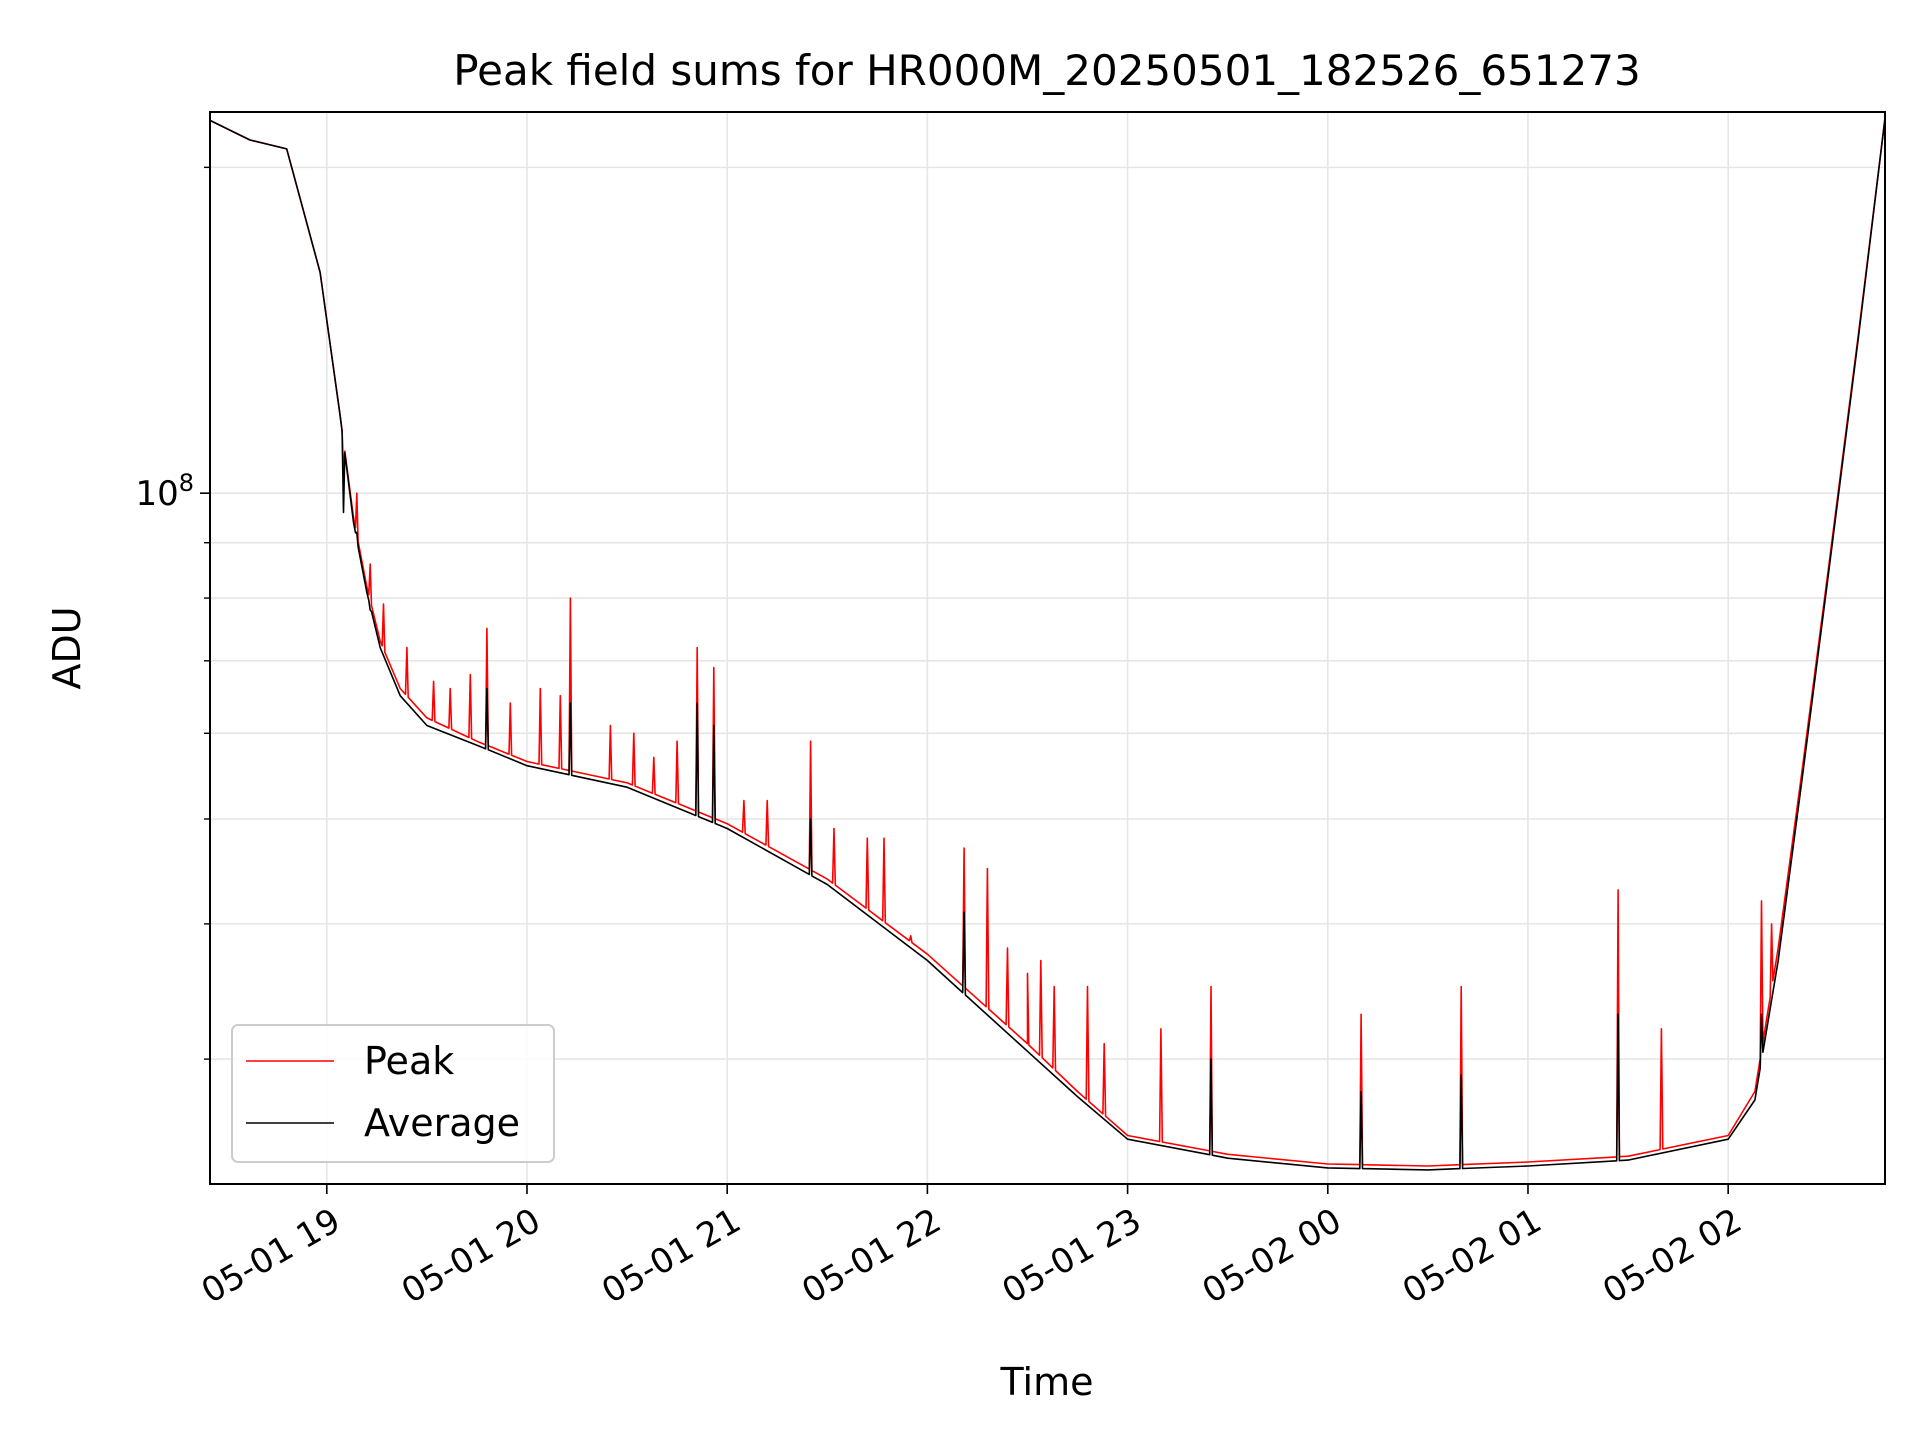 Image resolution: width=1920 pixels, height=1440 pixels. What do you see at coordinates (67, 647) in the screenshot?
I see `y-axis-label: ADU` at bounding box center [67, 647].